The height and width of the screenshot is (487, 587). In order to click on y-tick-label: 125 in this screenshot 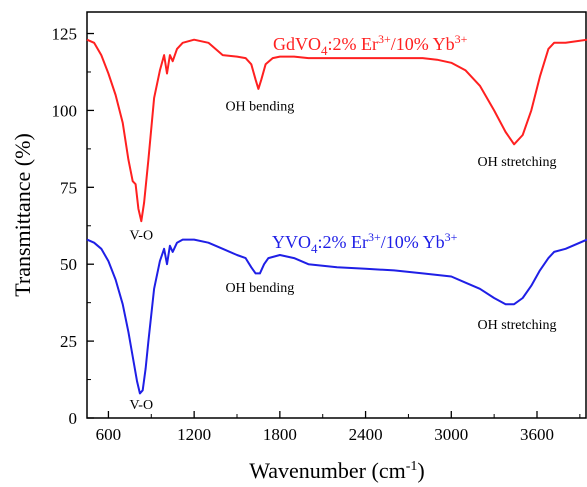, I will do `click(65, 34)`.